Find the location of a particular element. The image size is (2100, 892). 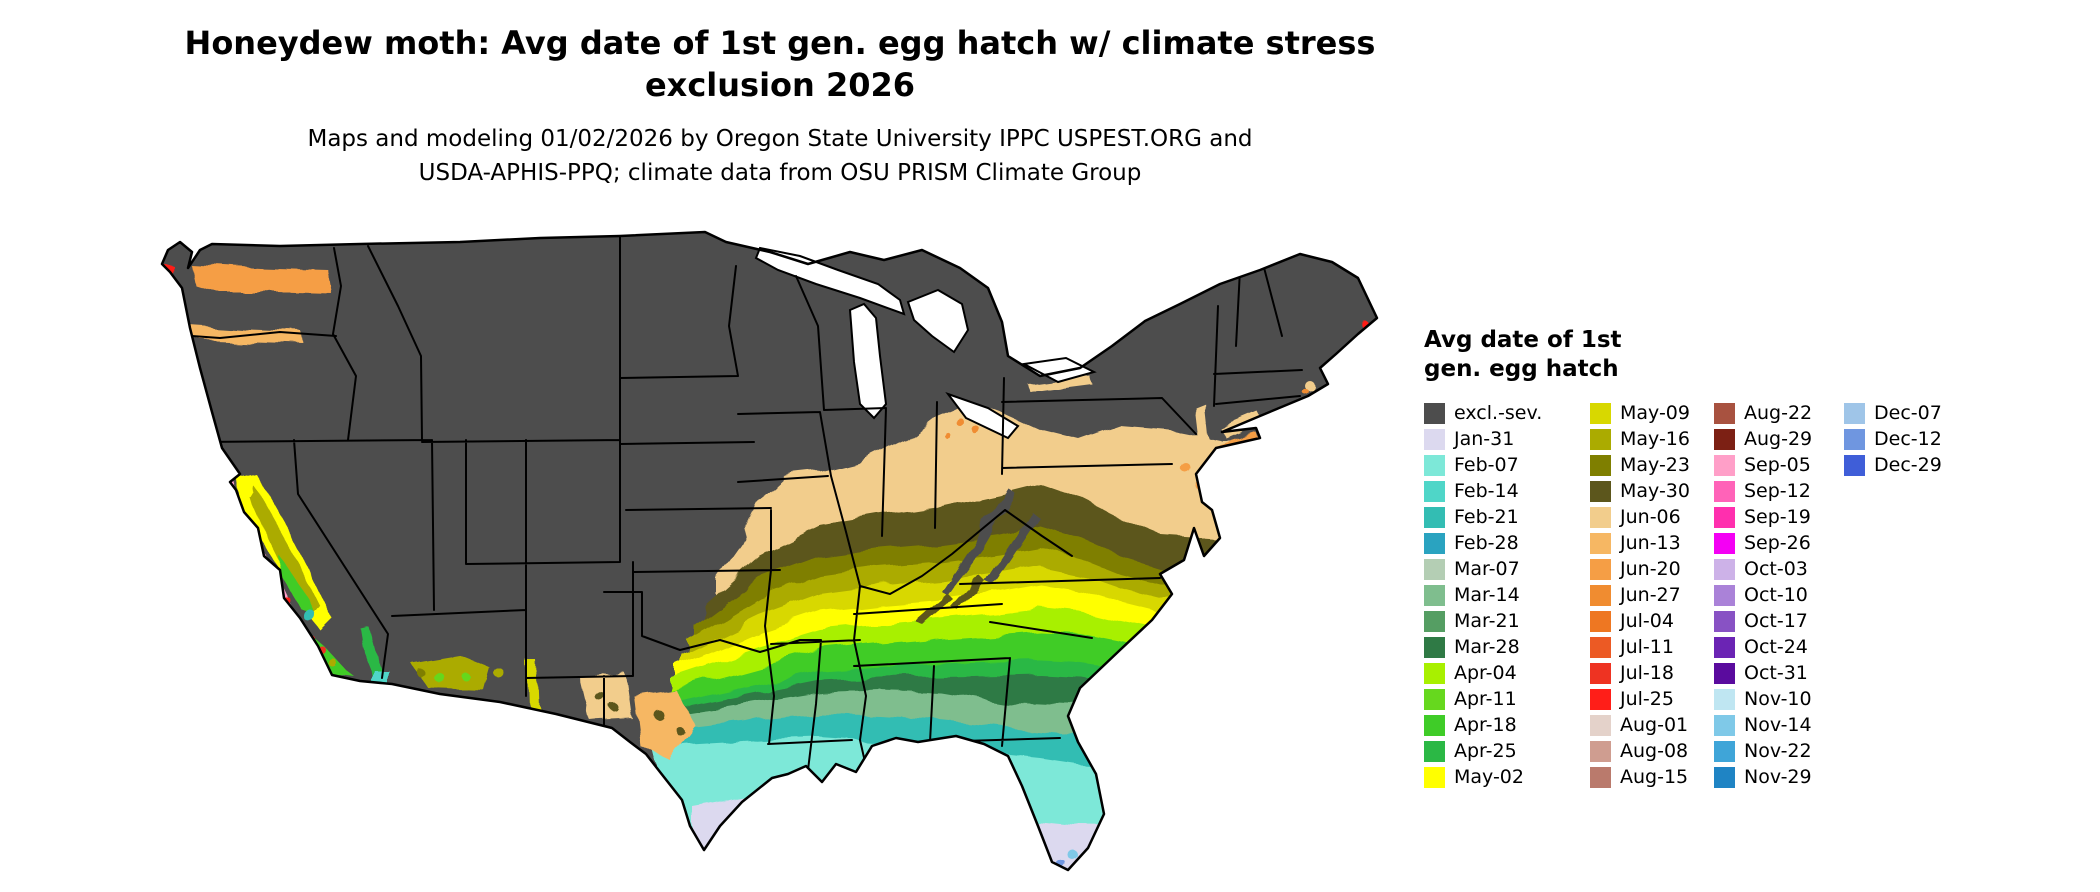

legend-label: Mar-28 is located at coordinates (1487, 647).